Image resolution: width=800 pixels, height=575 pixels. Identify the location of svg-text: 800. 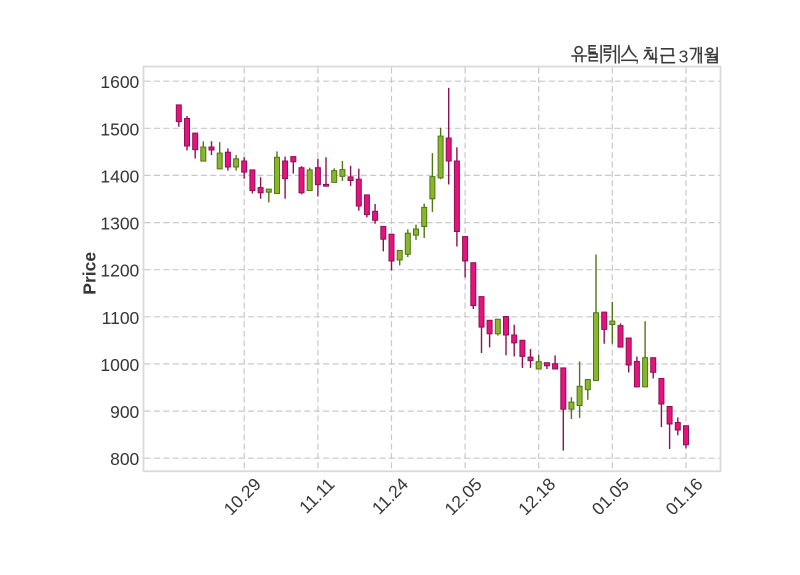
(124, 459).